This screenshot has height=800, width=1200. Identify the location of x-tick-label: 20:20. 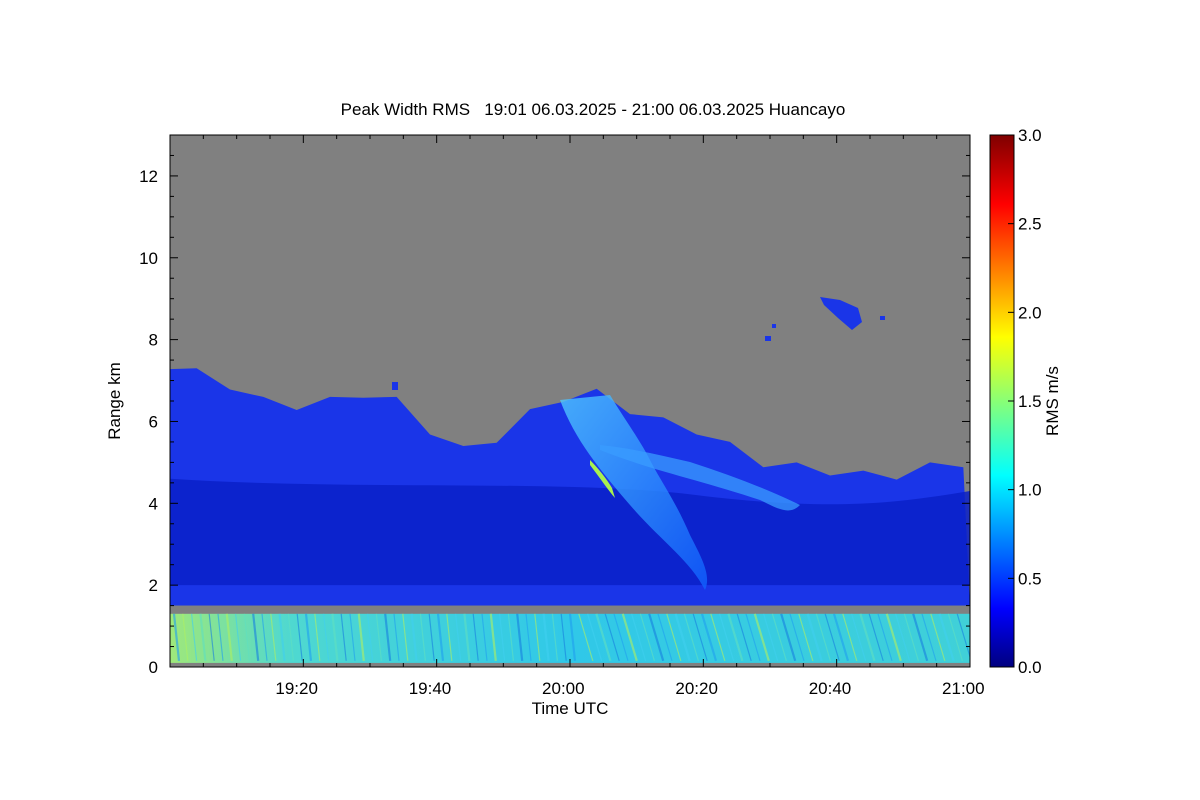
(696, 688).